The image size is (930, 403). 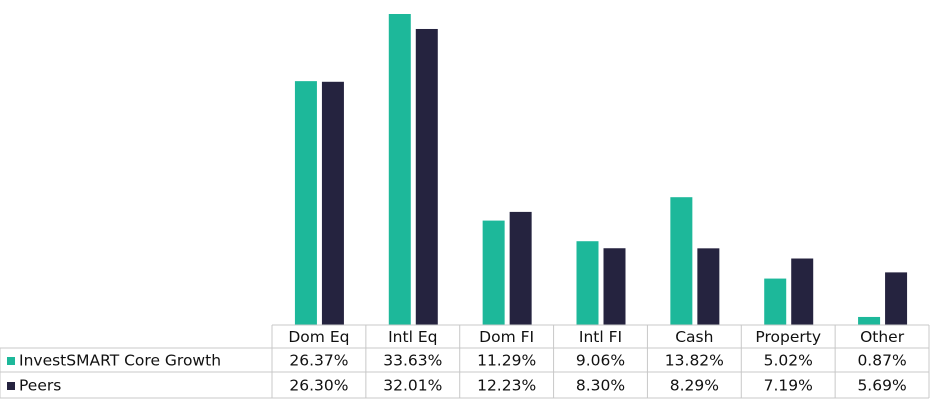 I want to click on category-label: Dom FI, so click(x=506, y=337).